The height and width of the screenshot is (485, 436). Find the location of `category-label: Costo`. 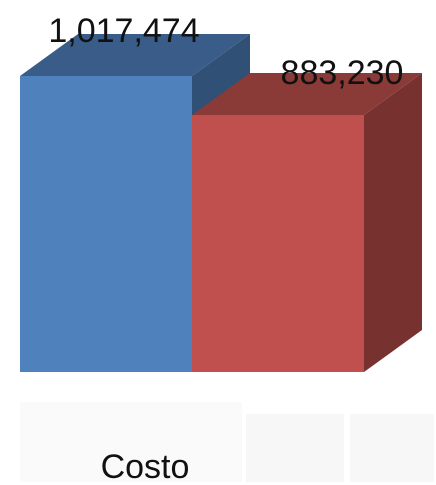

category-label: Costo is located at coordinates (145, 466).